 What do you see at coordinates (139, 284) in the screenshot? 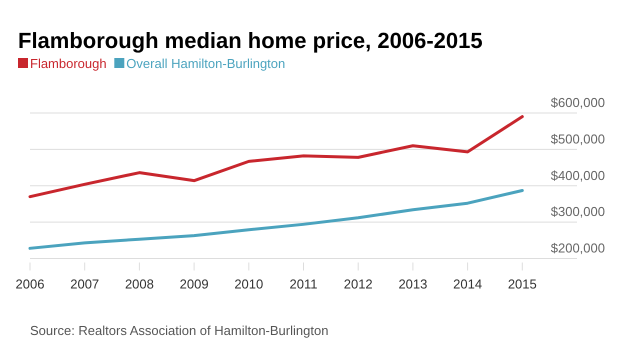
I see `x-tick-label: 2008` at bounding box center [139, 284].